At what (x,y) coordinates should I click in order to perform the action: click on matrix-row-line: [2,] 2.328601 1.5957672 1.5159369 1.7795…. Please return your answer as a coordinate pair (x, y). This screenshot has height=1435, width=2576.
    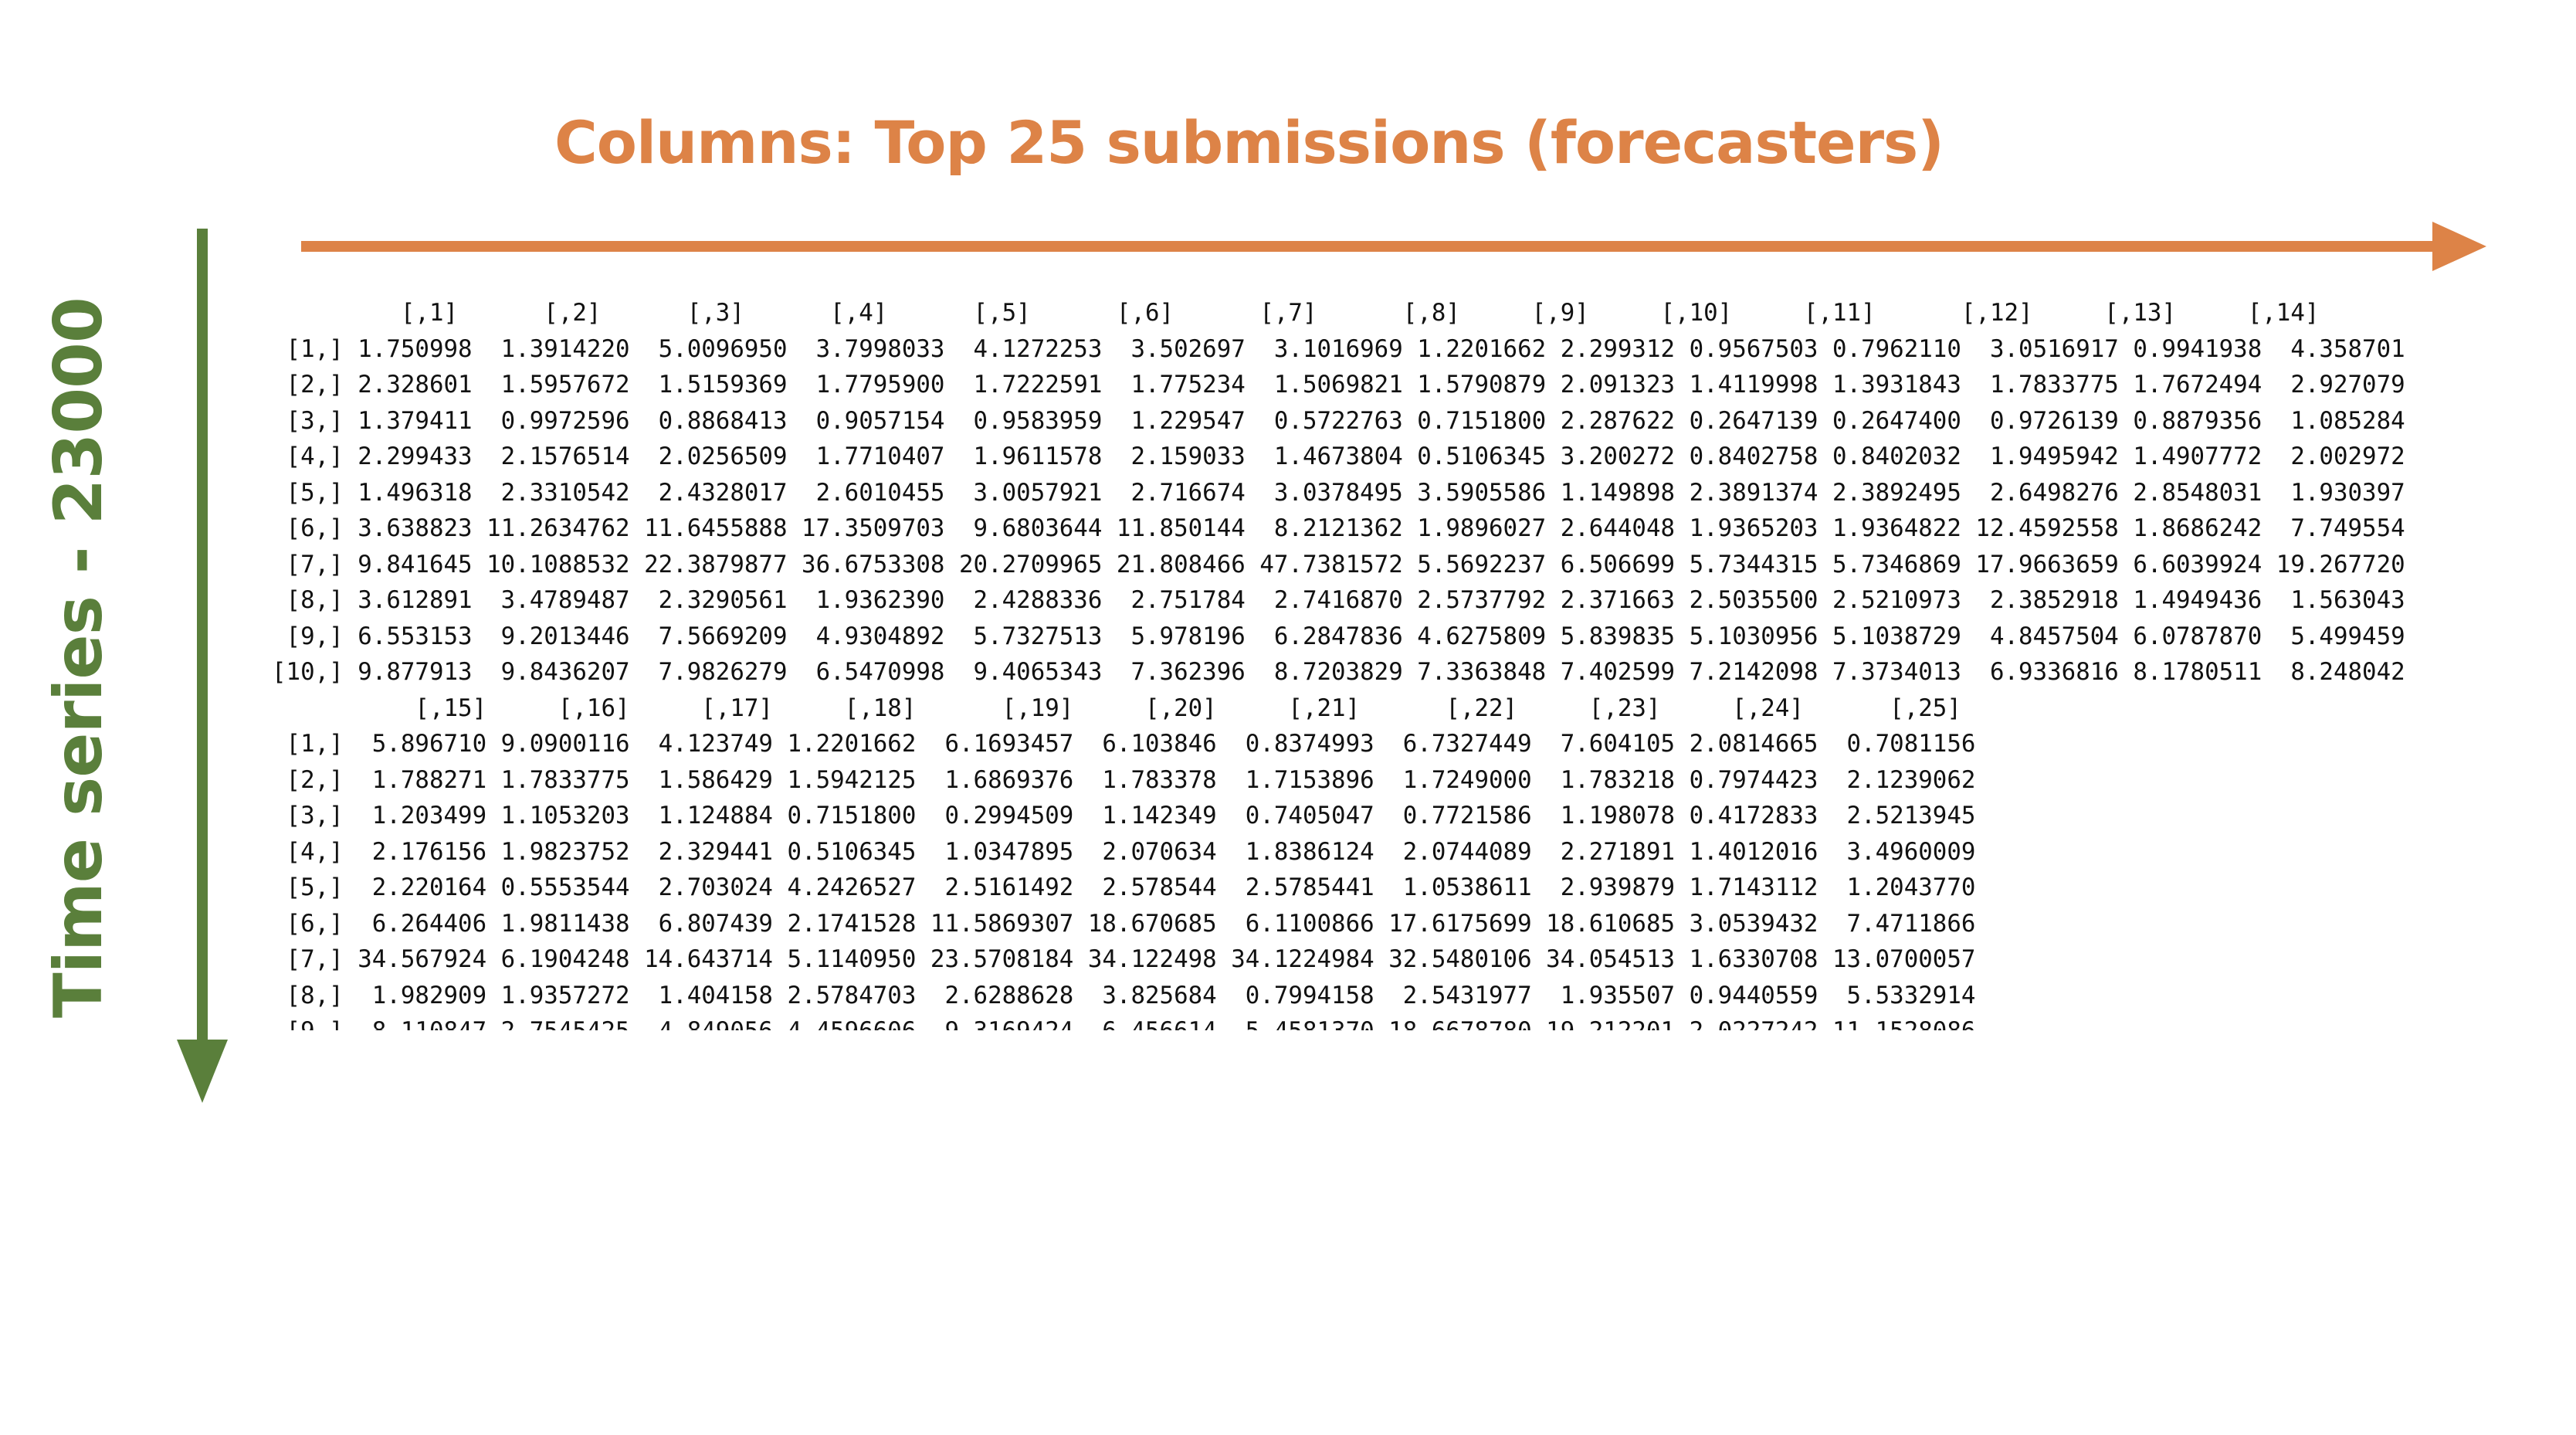
    Looking at the image, I should click on (1338, 385).